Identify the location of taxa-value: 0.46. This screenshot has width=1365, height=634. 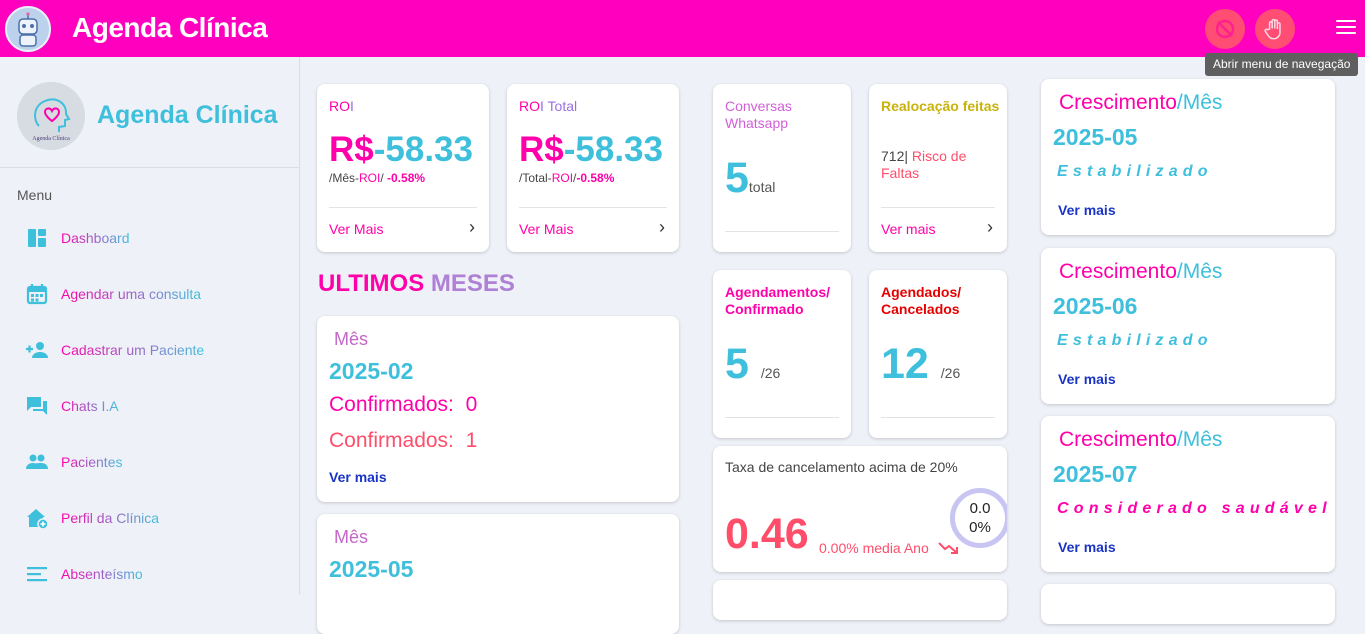
(767, 534).